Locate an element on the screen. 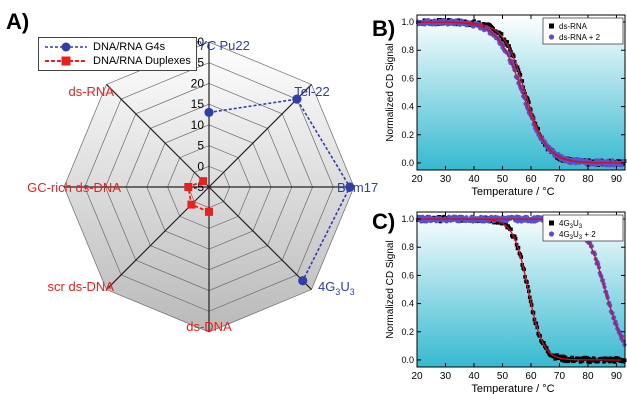  panel-a-label: A) is located at coordinates (18, 21).